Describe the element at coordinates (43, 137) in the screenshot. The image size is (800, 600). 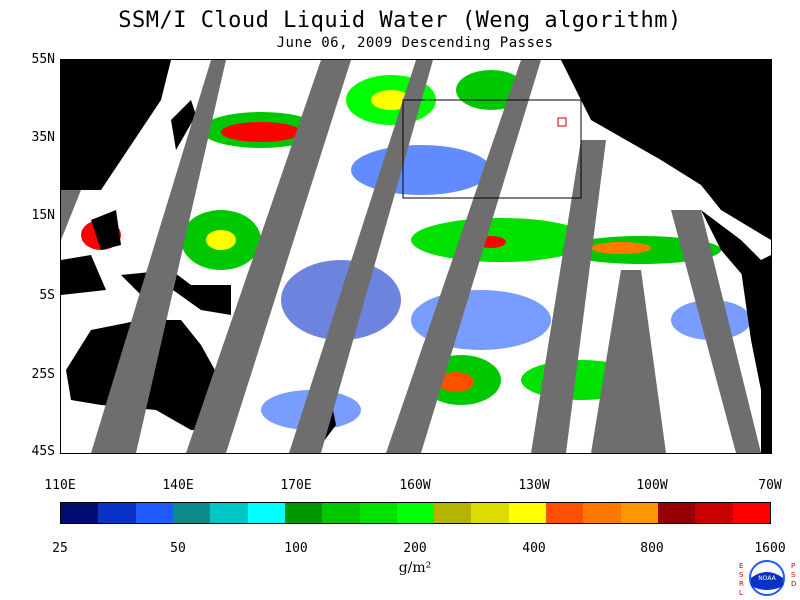
I see `y-label-35n: 35N` at that location.